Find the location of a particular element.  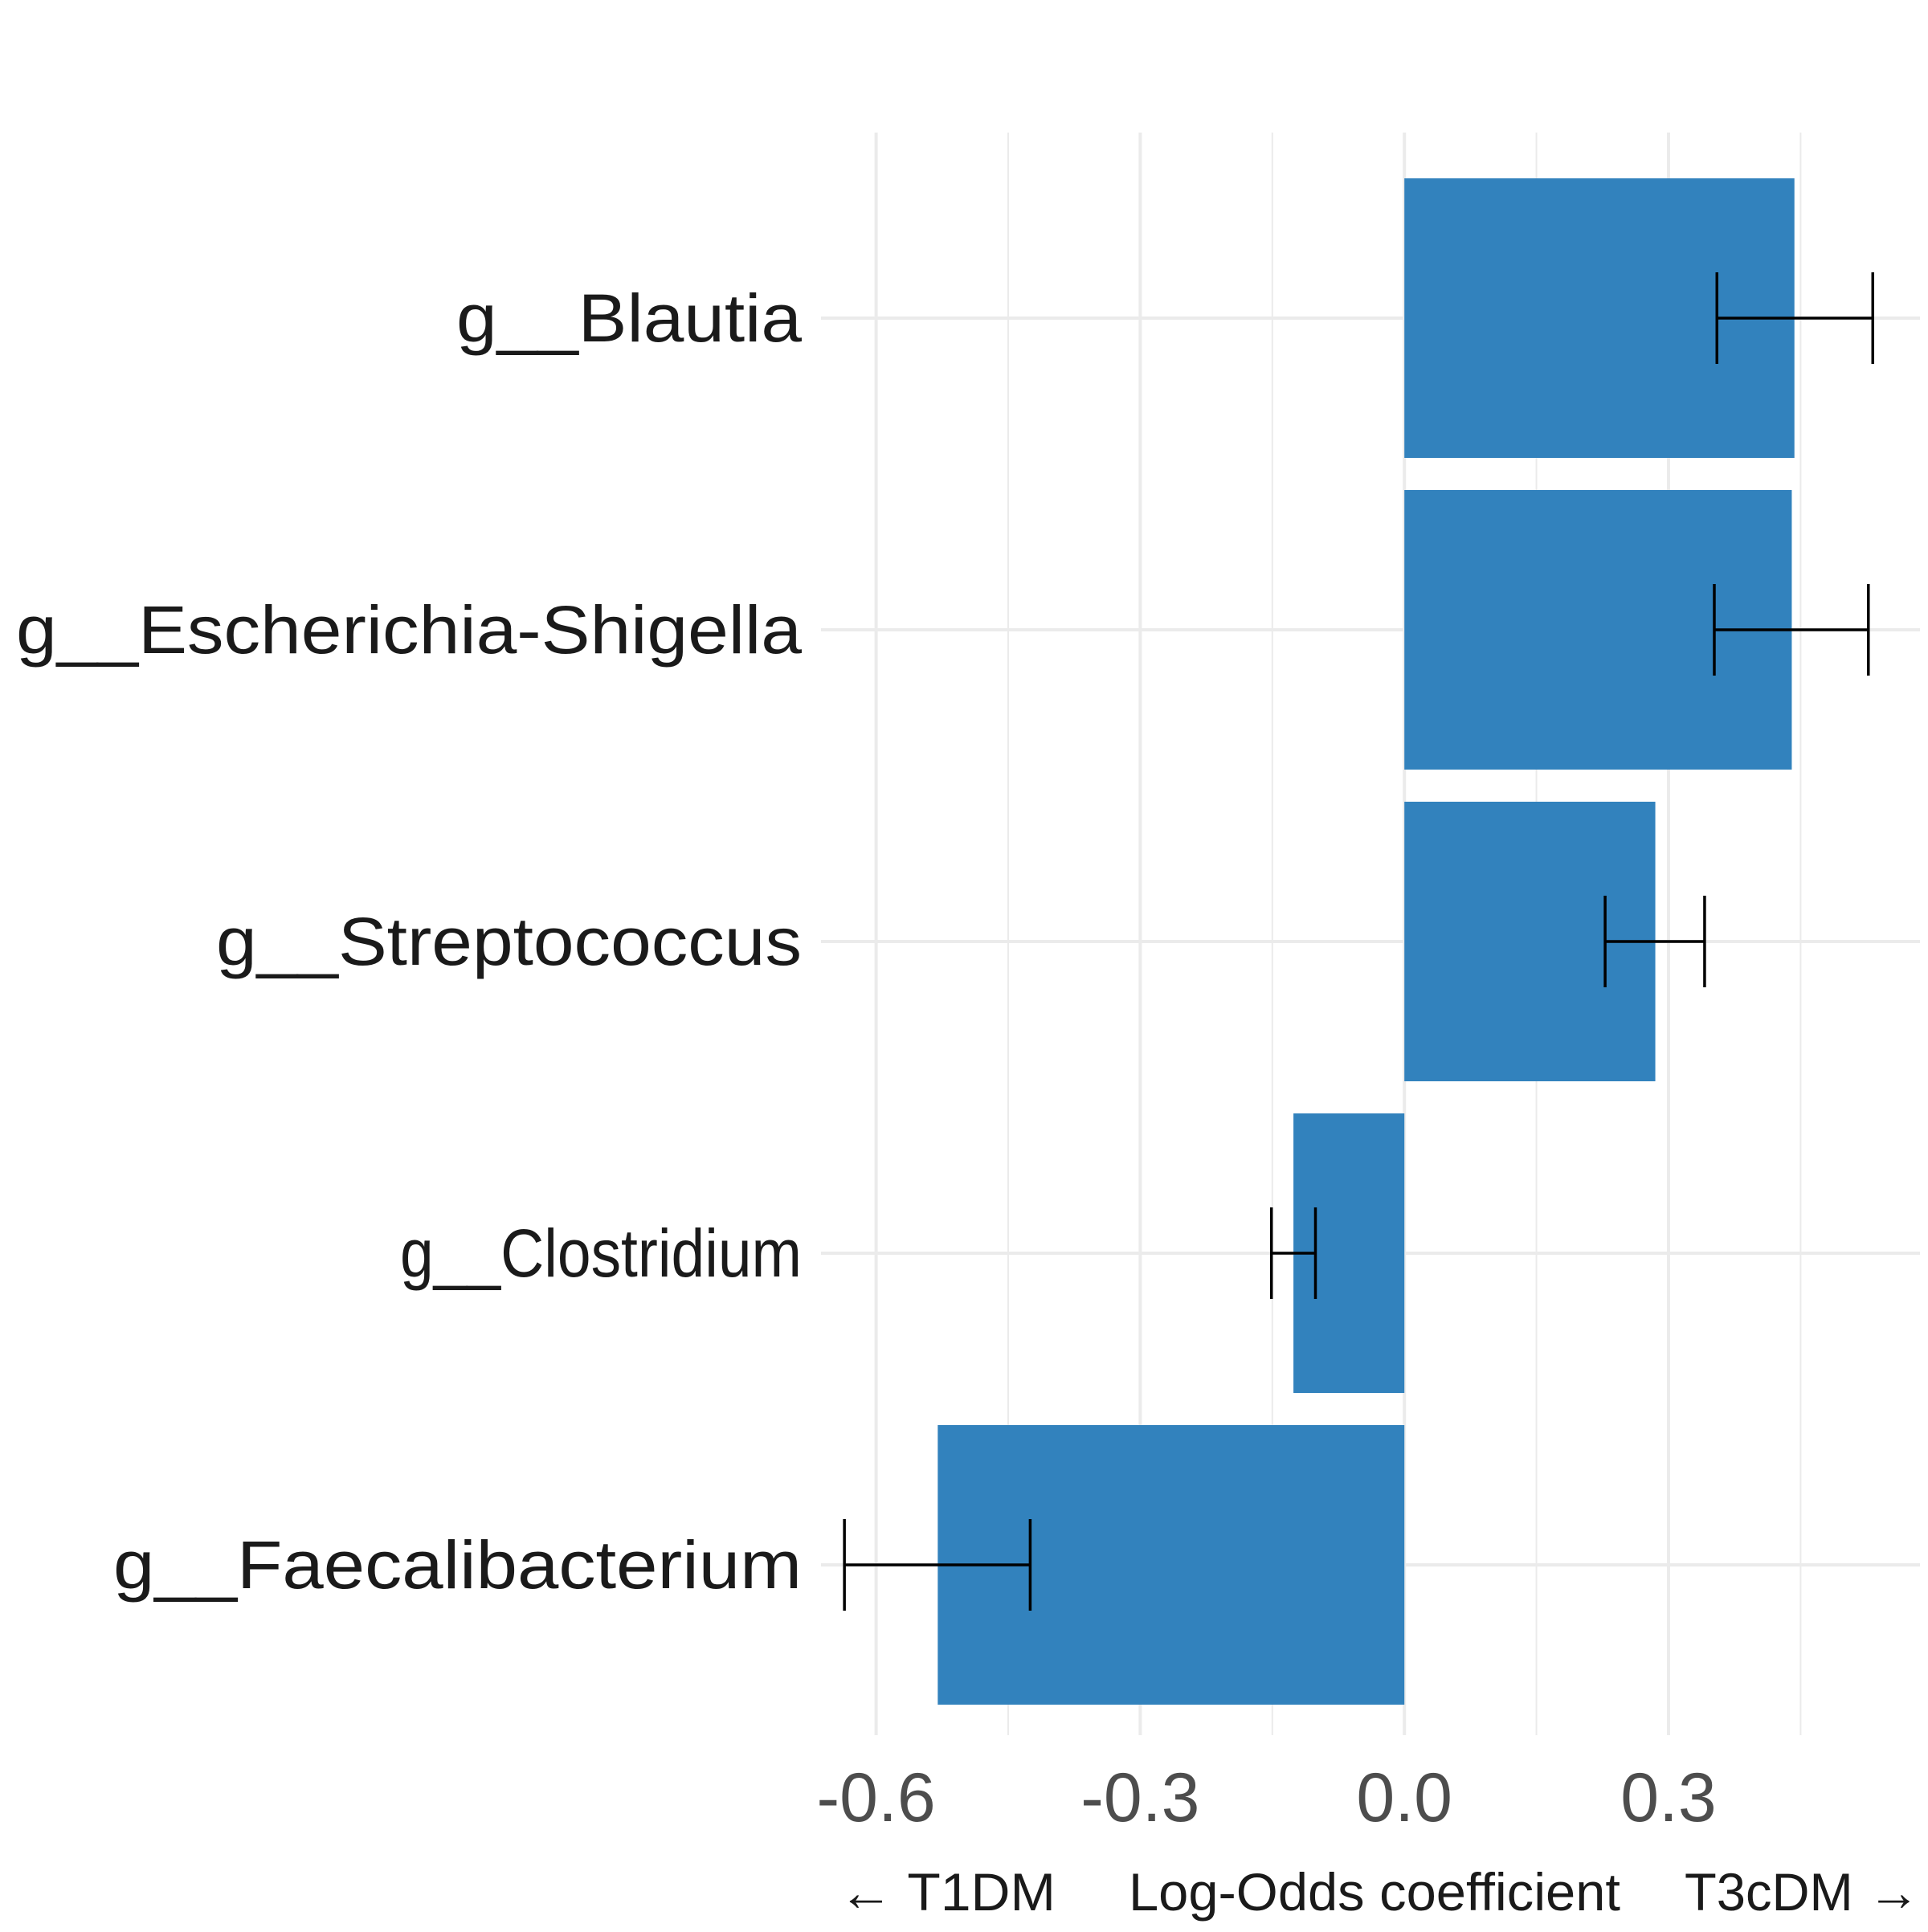

category-label: g__Streptococcus is located at coordinates (509, 942).